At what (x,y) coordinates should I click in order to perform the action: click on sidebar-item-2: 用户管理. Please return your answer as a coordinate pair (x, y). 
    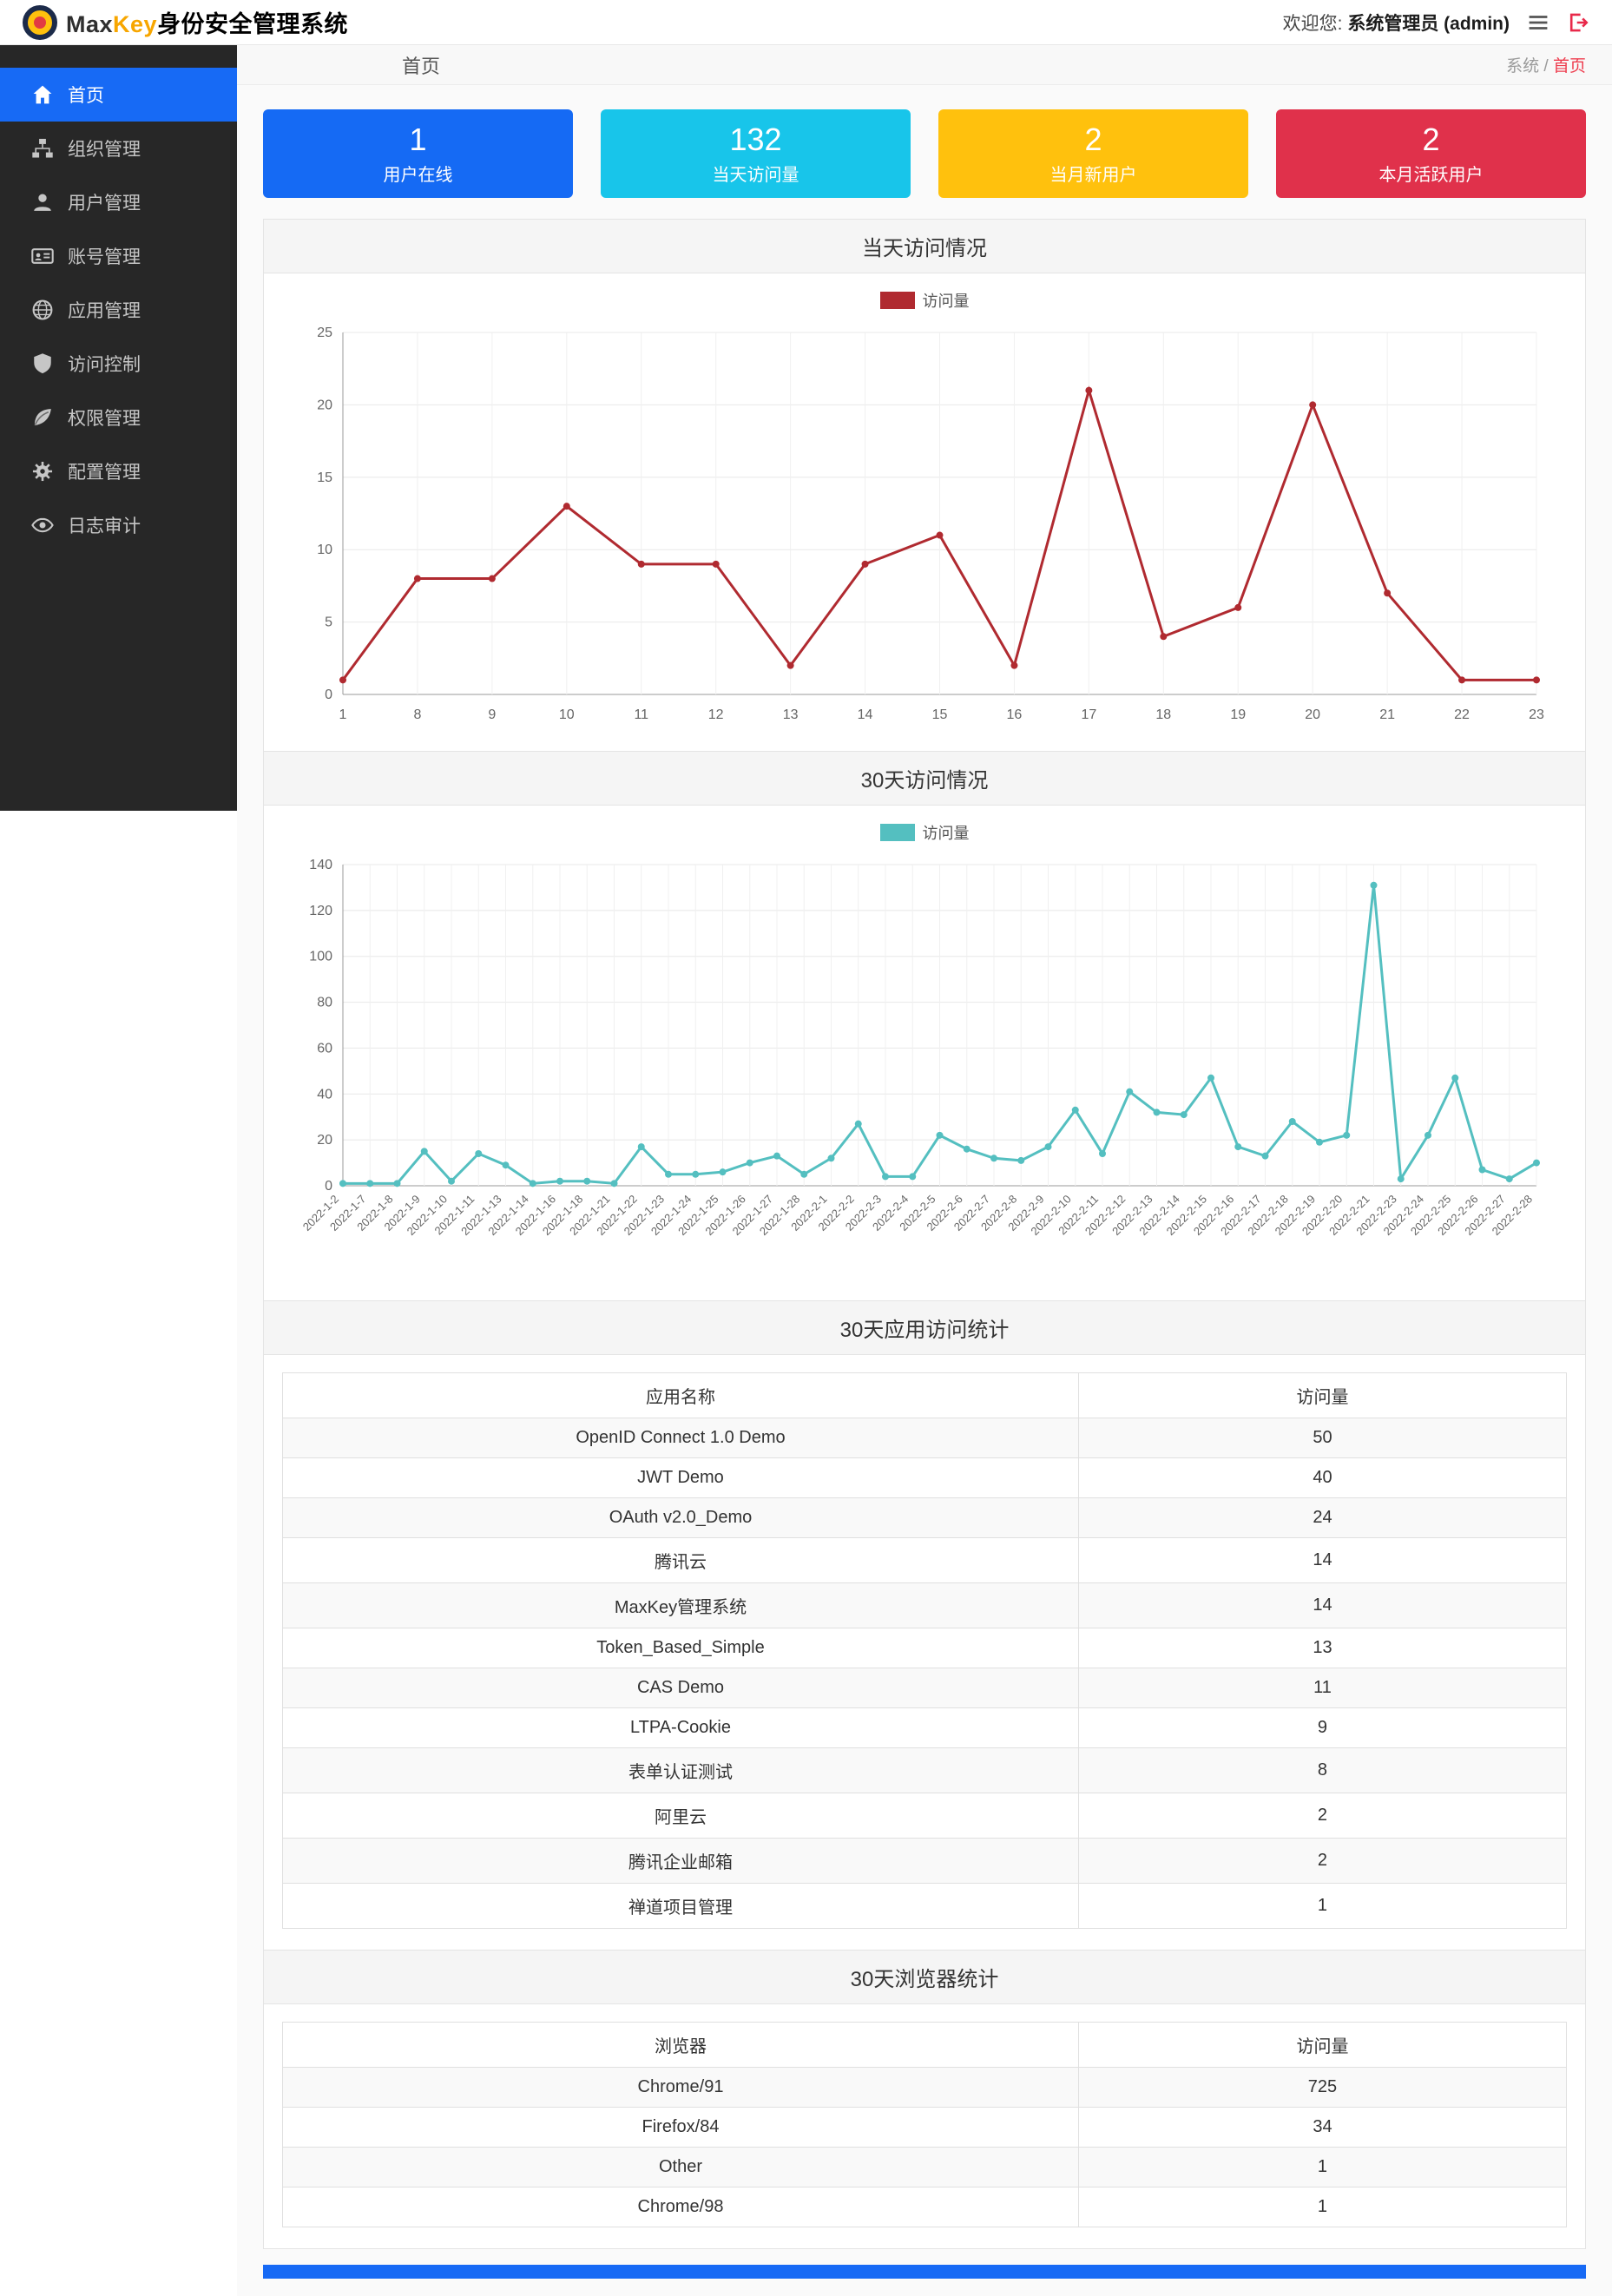
    Looking at the image, I should click on (118, 202).